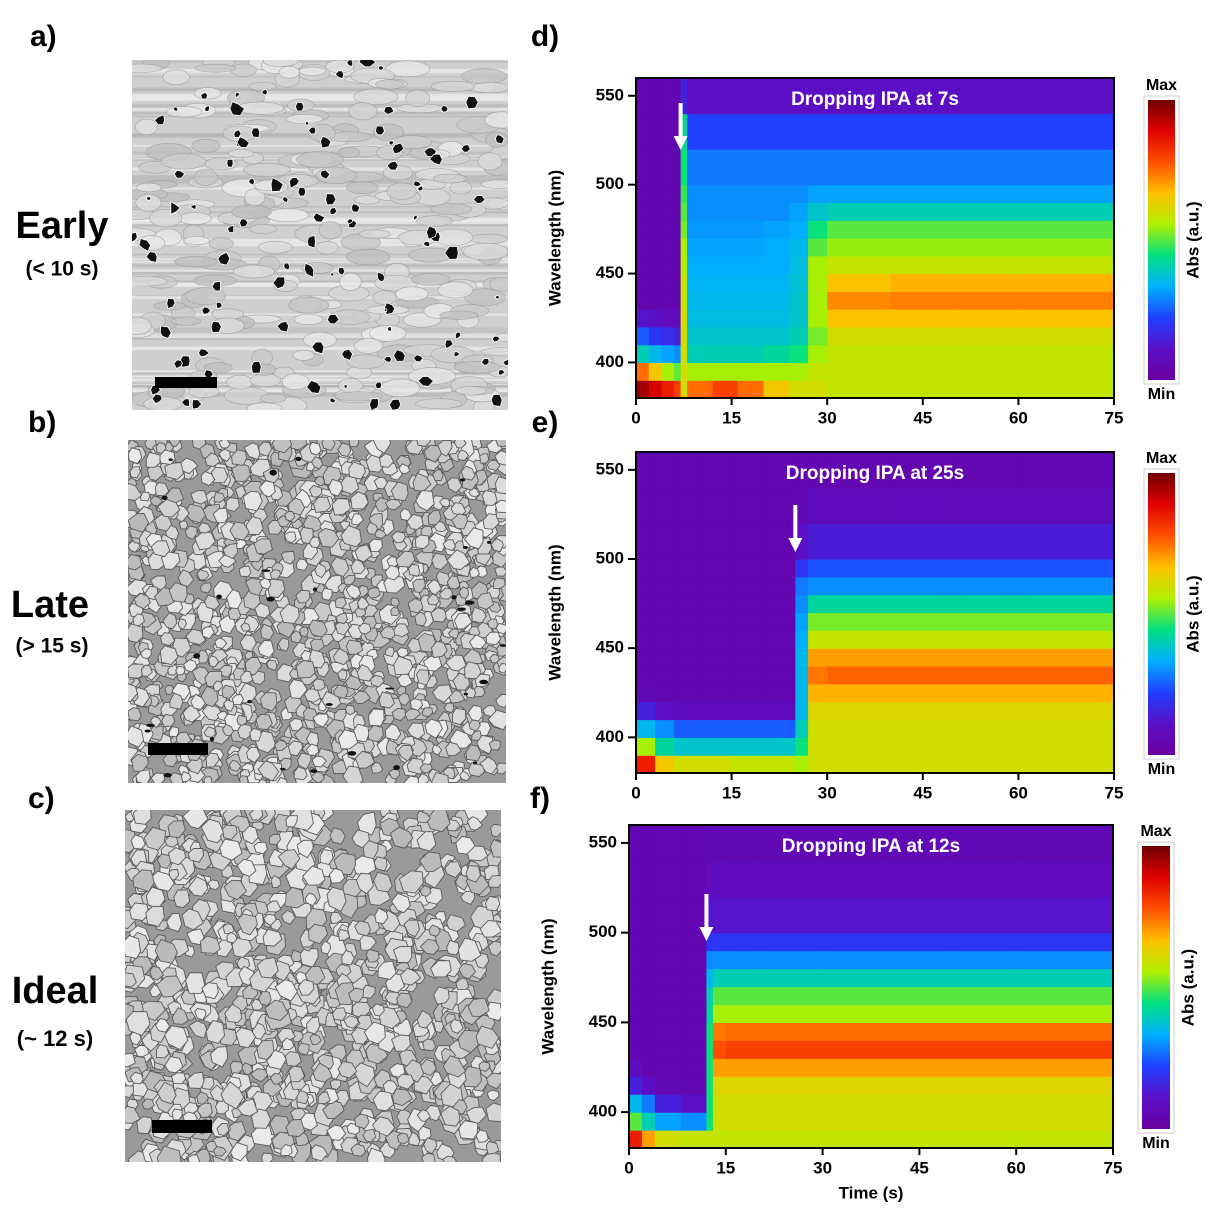 The image size is (1206, 1223). What do you see at coordinates (540, 798) in the screenshot?
I see `panel-label: f)` at bounding box center [540, 798].